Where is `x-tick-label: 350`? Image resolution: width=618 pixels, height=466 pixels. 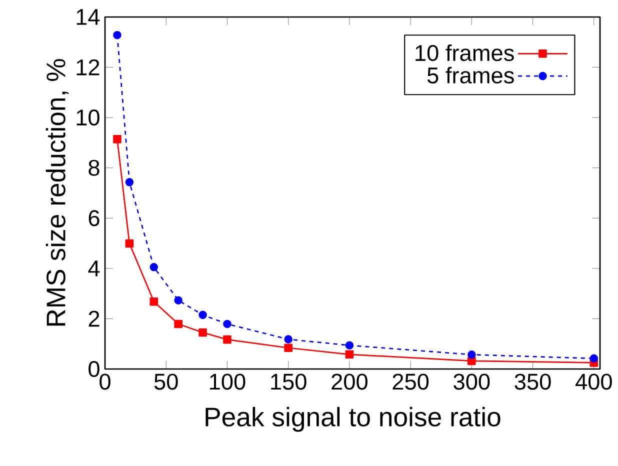 x-tick-label: 350 is located at coordinates (532, 382).